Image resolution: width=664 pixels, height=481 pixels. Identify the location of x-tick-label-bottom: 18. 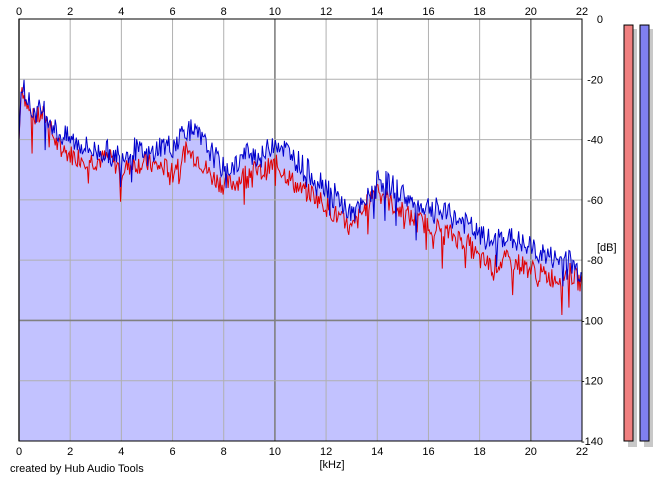
(480, 452).